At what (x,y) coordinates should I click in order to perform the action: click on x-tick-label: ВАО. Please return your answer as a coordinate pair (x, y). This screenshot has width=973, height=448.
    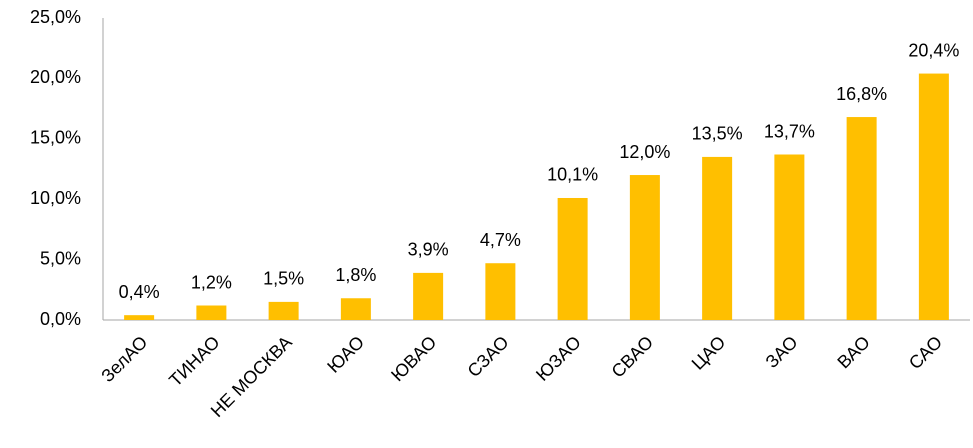
    Looking at the image, I should click on (853, 352).